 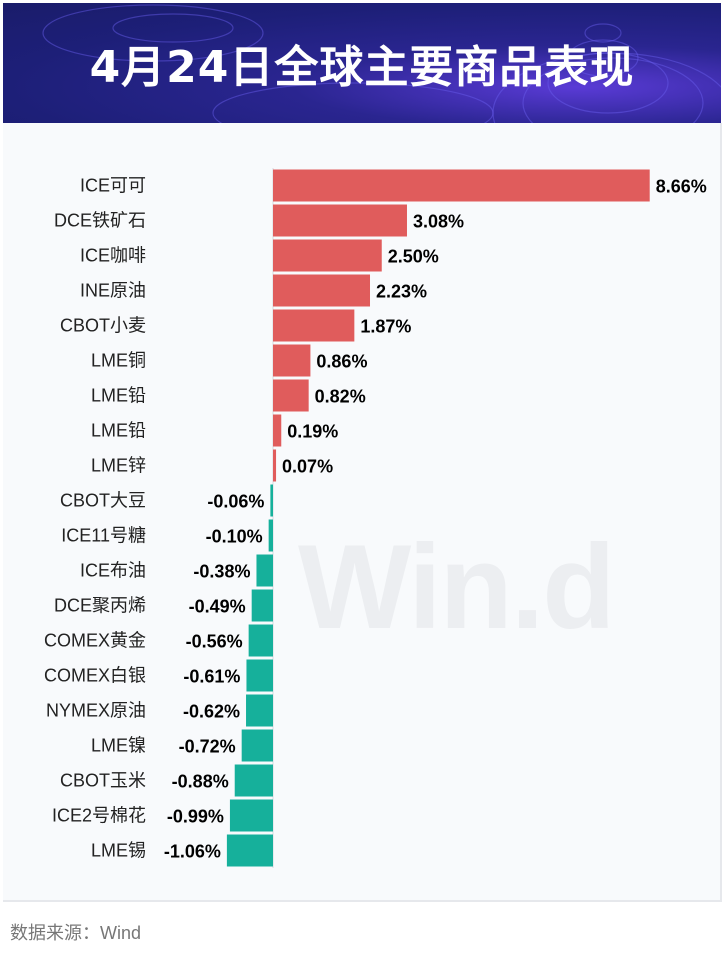 I want to click on data-source: 数据来源：Wind, so click(x=76, y=933).